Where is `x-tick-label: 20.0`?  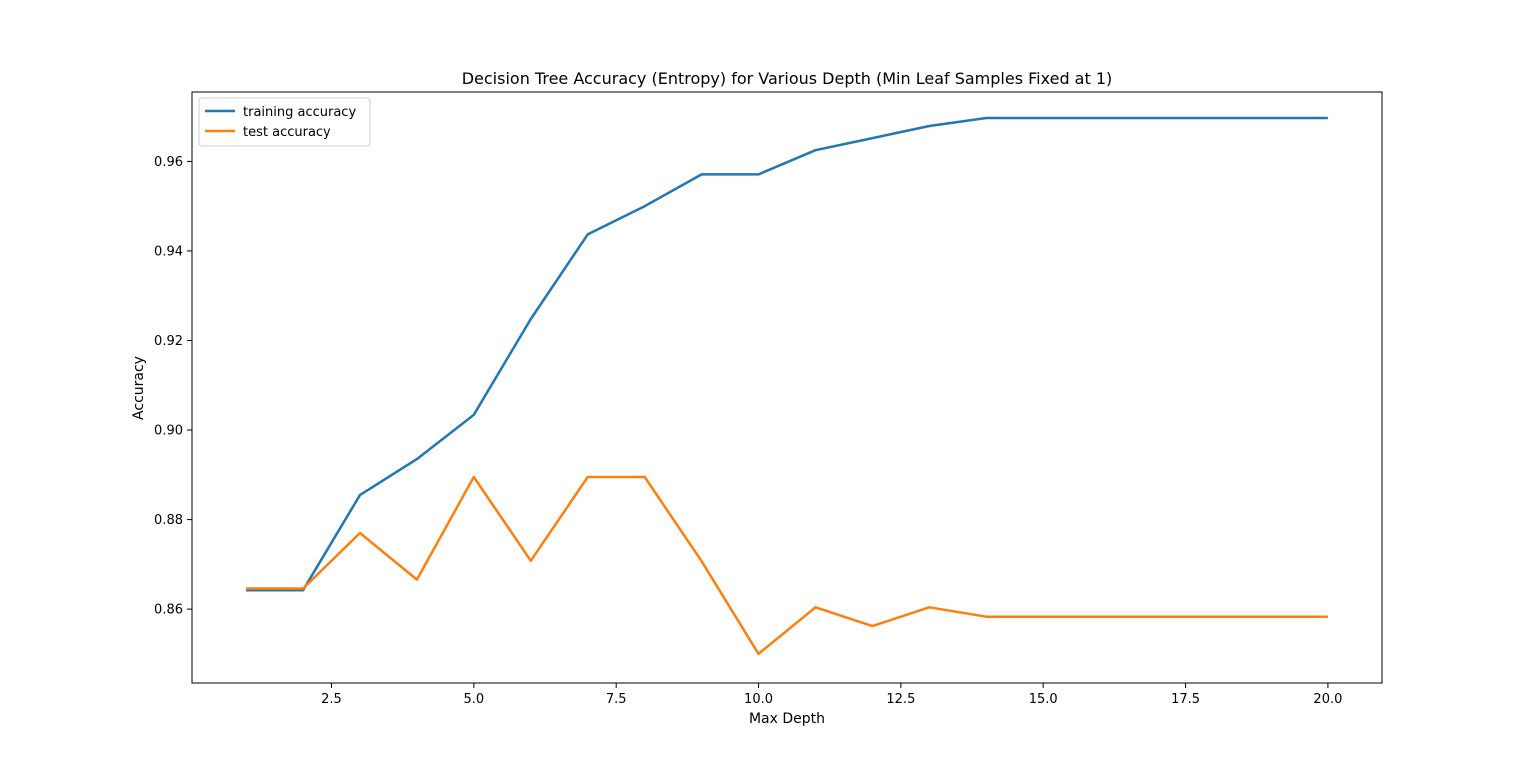 x-tick-label: 20.0 is located at coordinates (1327, 699).